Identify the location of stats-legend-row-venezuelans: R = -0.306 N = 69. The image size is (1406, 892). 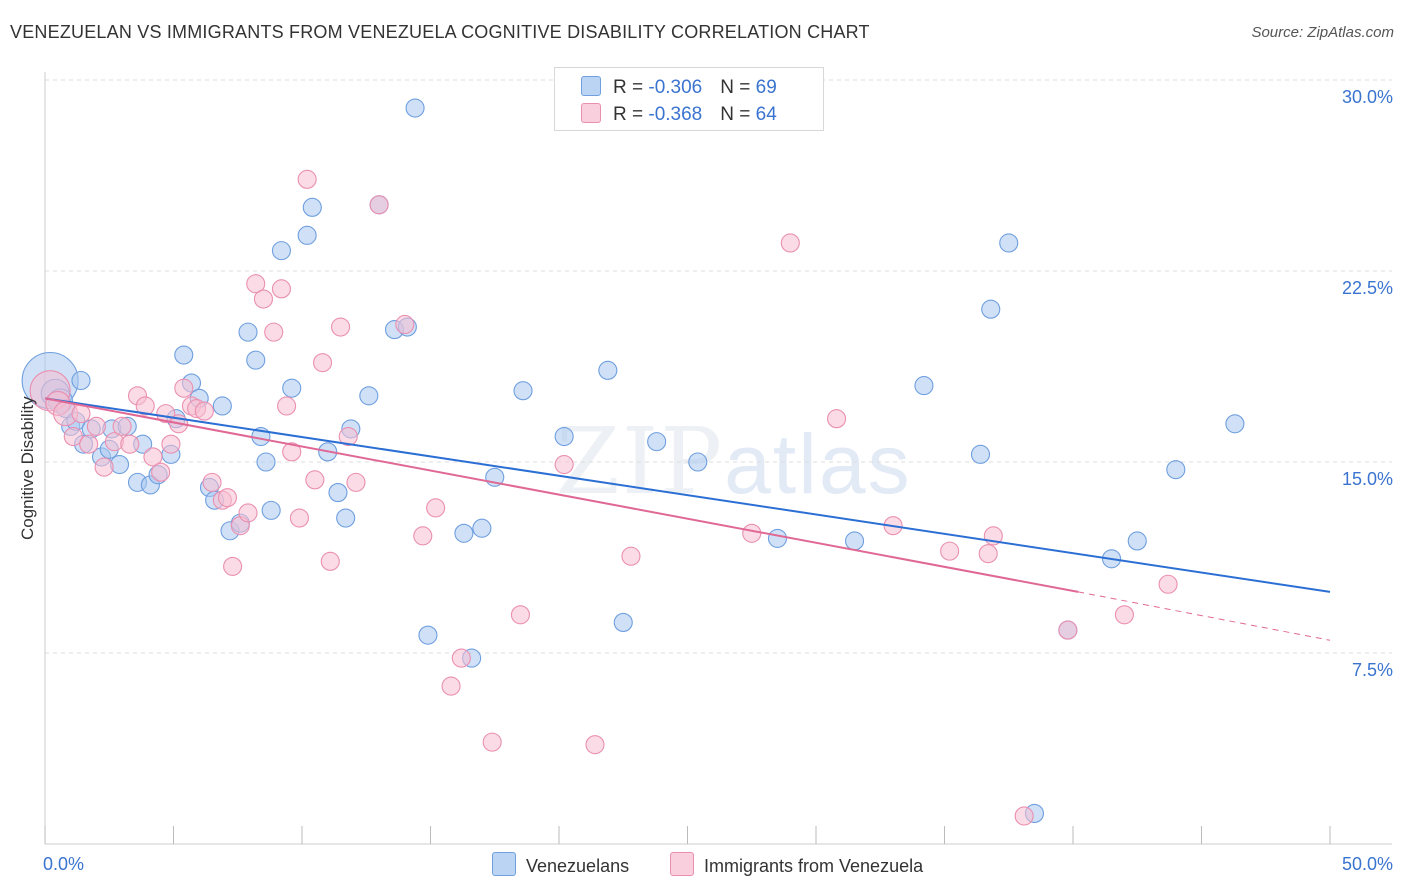
(679, 87).